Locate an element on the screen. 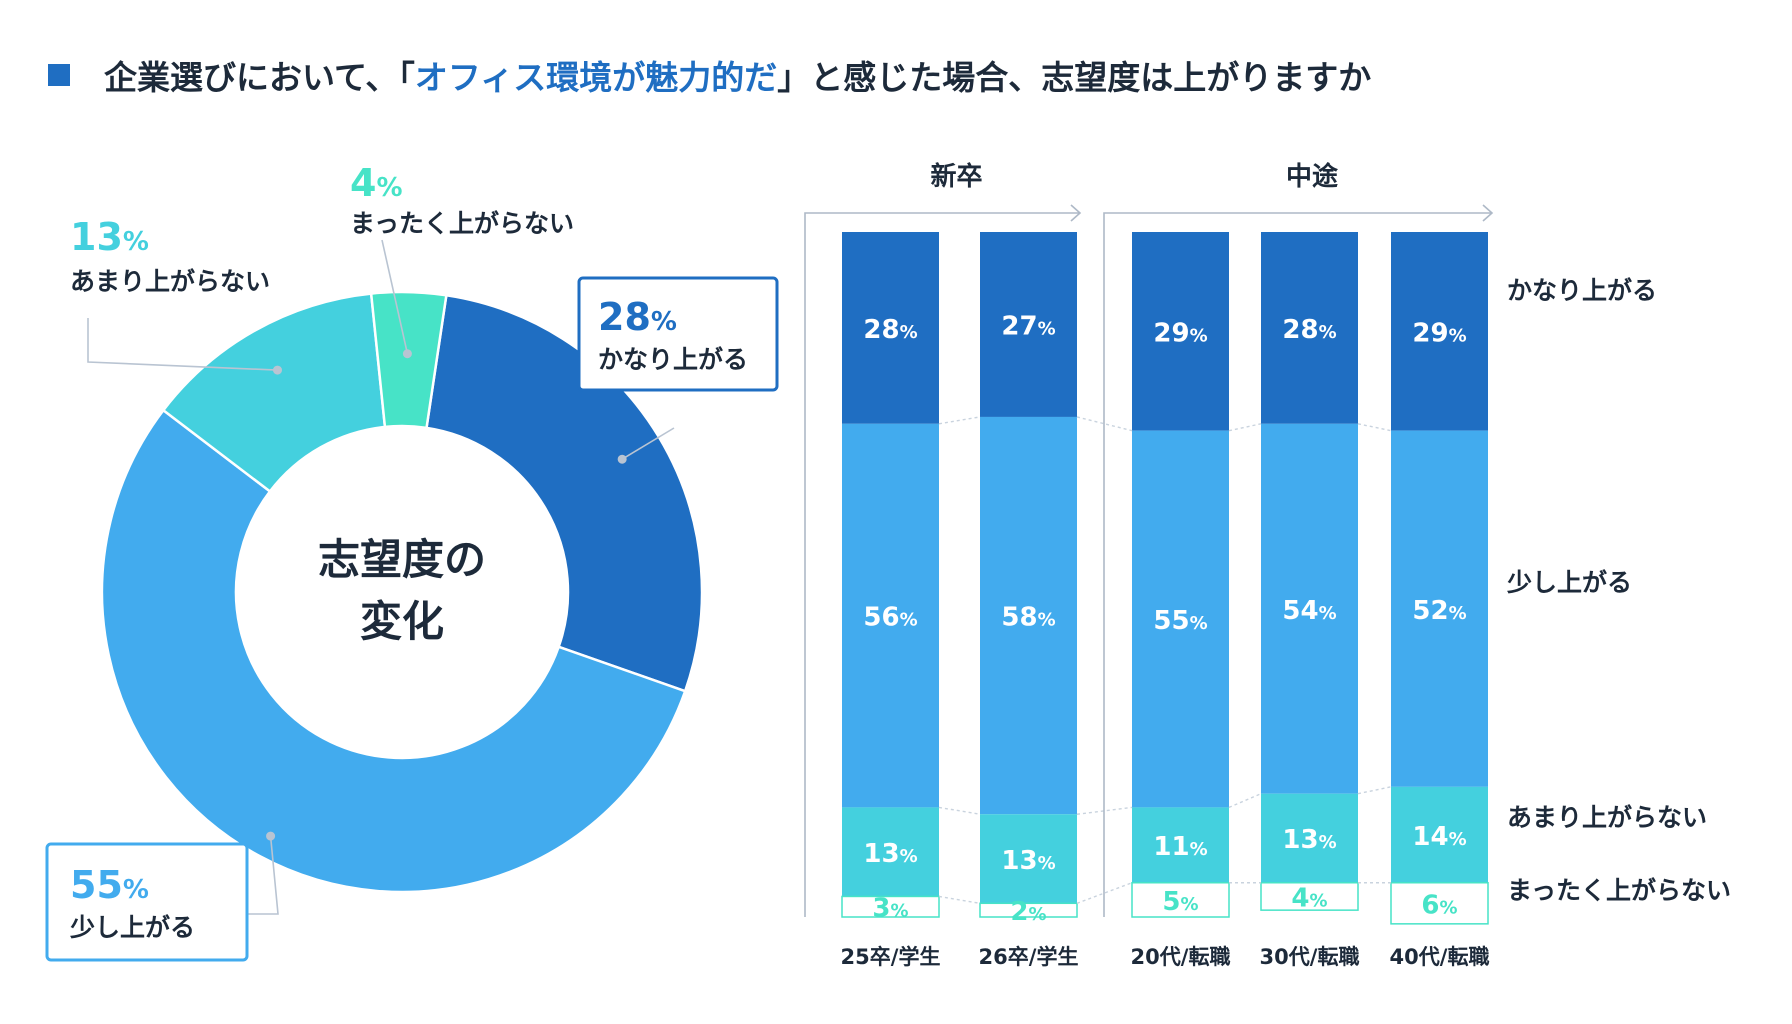  title-prefix: 企業選びにおいて、「 is located at coordinates (259, 77).